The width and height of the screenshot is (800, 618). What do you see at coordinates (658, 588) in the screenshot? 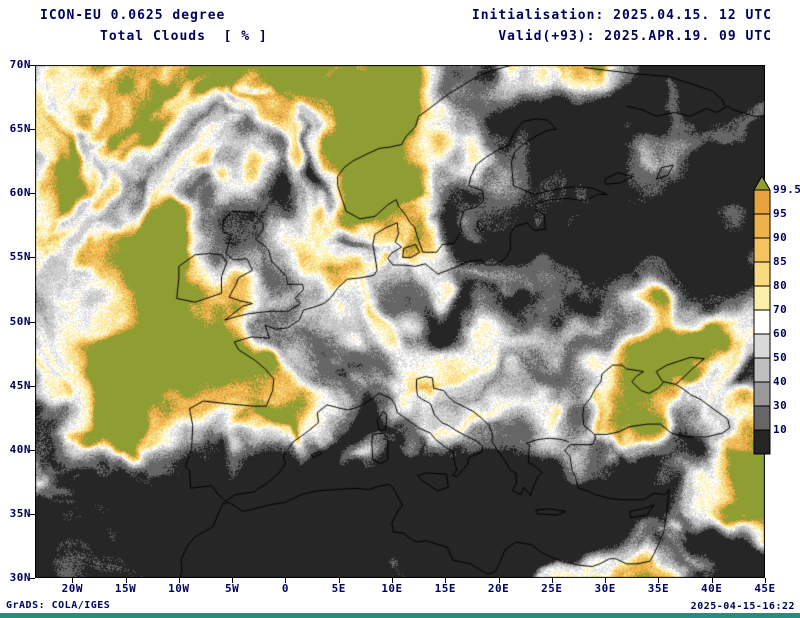
I see `lon-label: 35E` at bounding box center [658, 588].